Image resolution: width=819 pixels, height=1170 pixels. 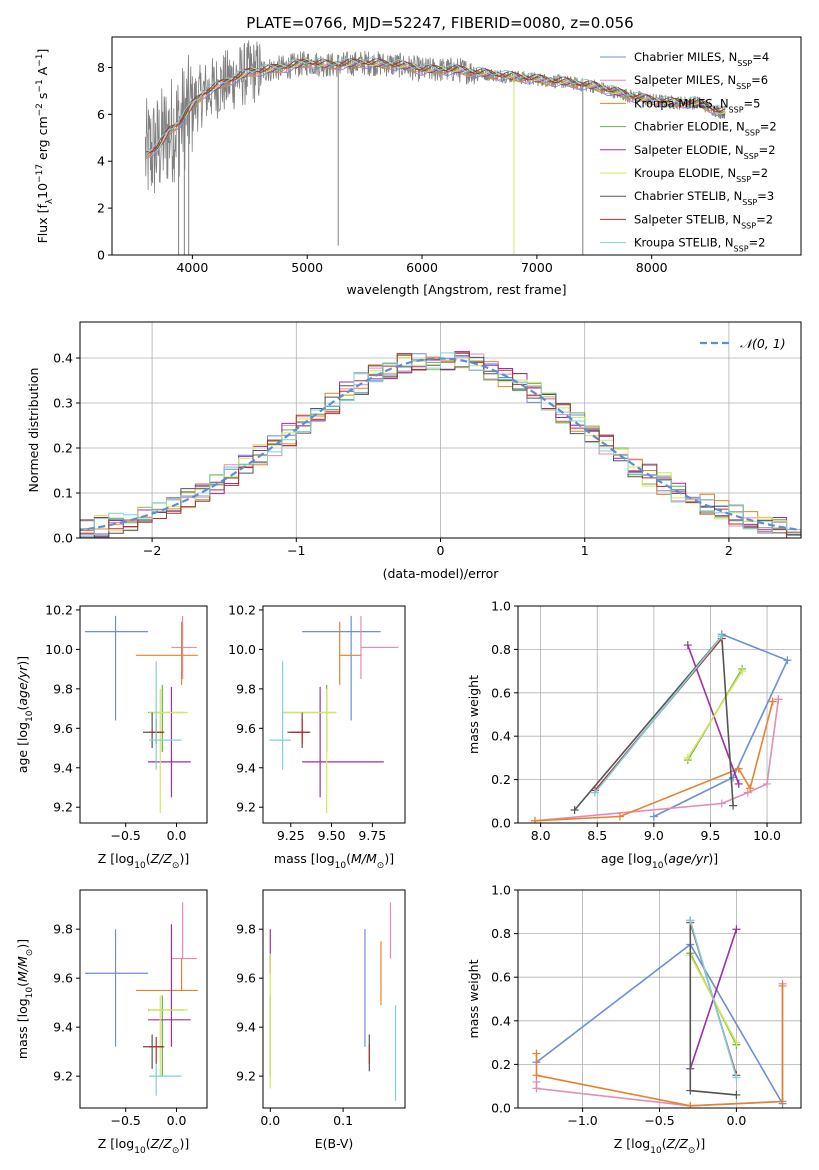 What do you see at coordinates (101, 208) in the screenshot?
I see `y-tick-label: 2` at bounding box center [101, 208].